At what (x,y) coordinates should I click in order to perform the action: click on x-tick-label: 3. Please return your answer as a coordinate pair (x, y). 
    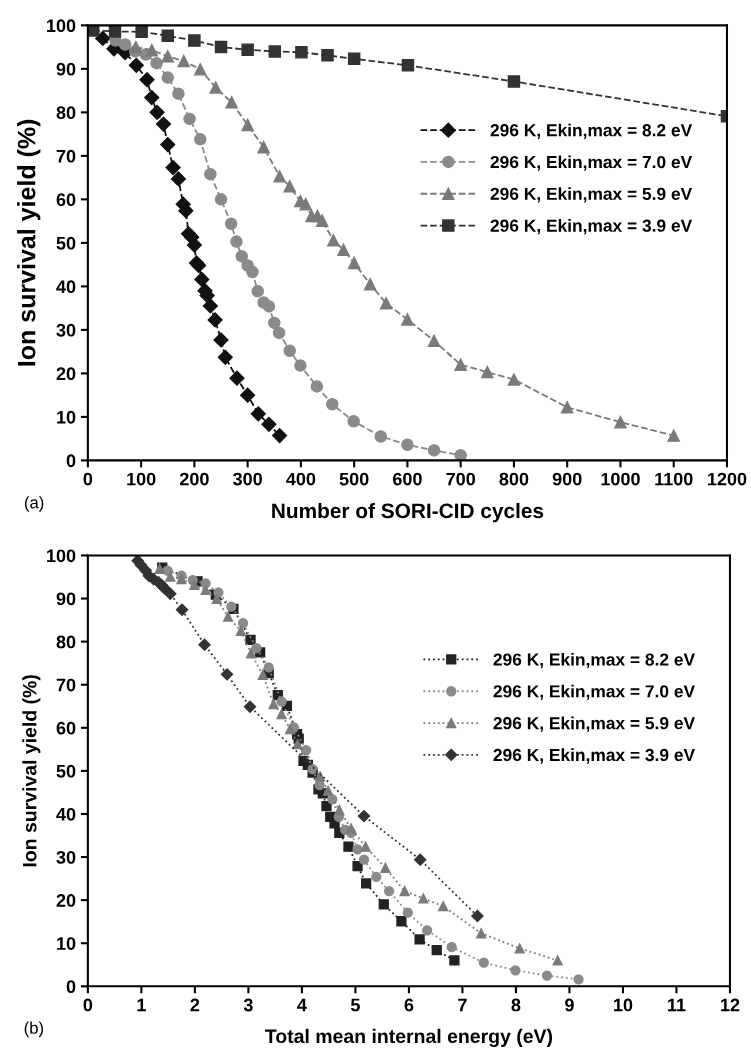
    Looking at the image, I should click on (248, 1005).